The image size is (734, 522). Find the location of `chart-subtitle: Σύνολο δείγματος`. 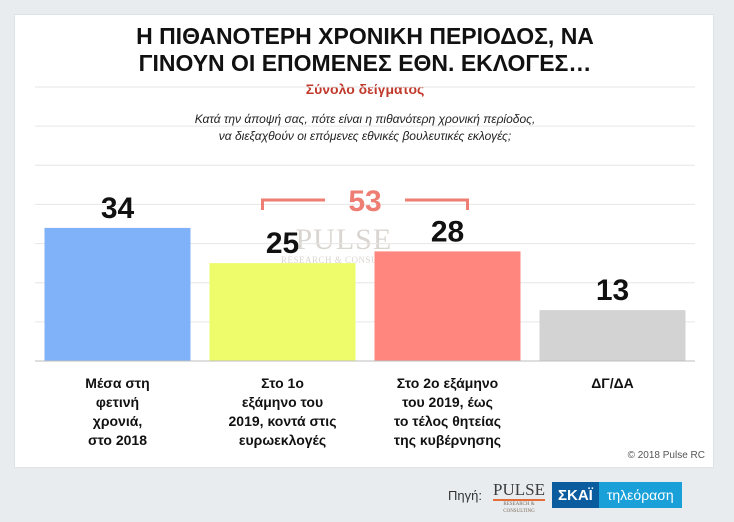

chart-subtitle: Σύνολο δείγματος is located at coordinates (365, 89).